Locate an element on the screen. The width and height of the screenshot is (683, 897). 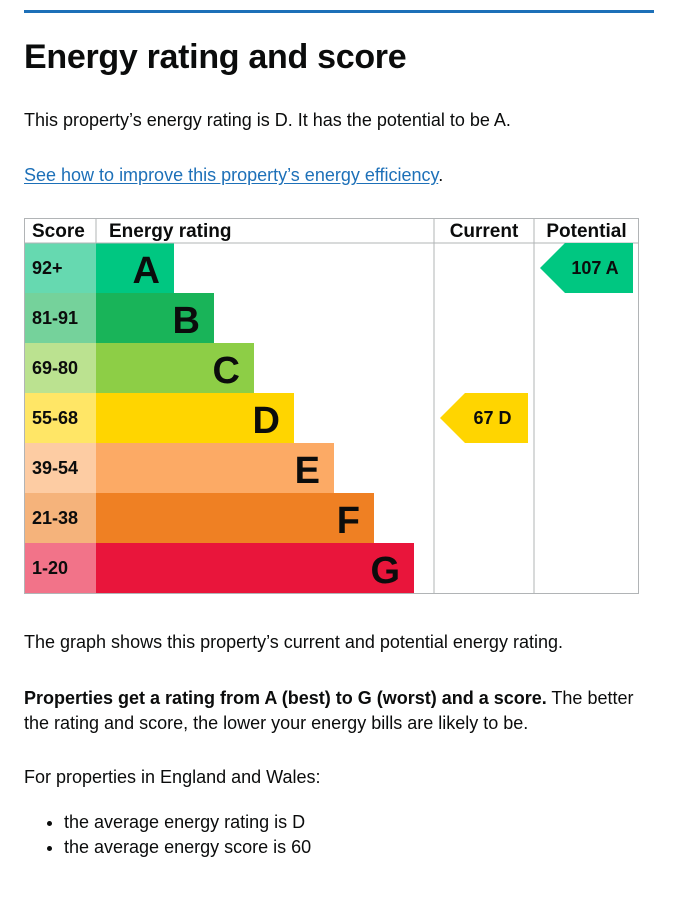
rating-letter-b: B is located at coordinates (186, 321).